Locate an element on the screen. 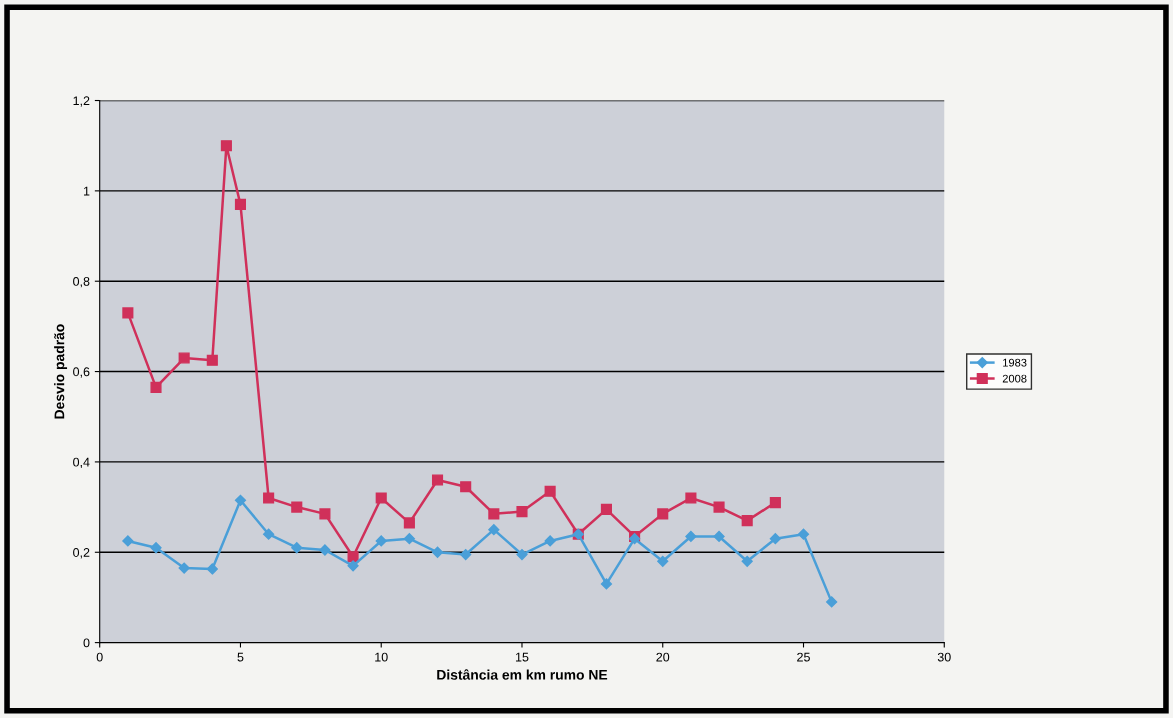 This screenshot has width=1173, height=718. x-tick-label: 20 is located at coordinates (663, 657).